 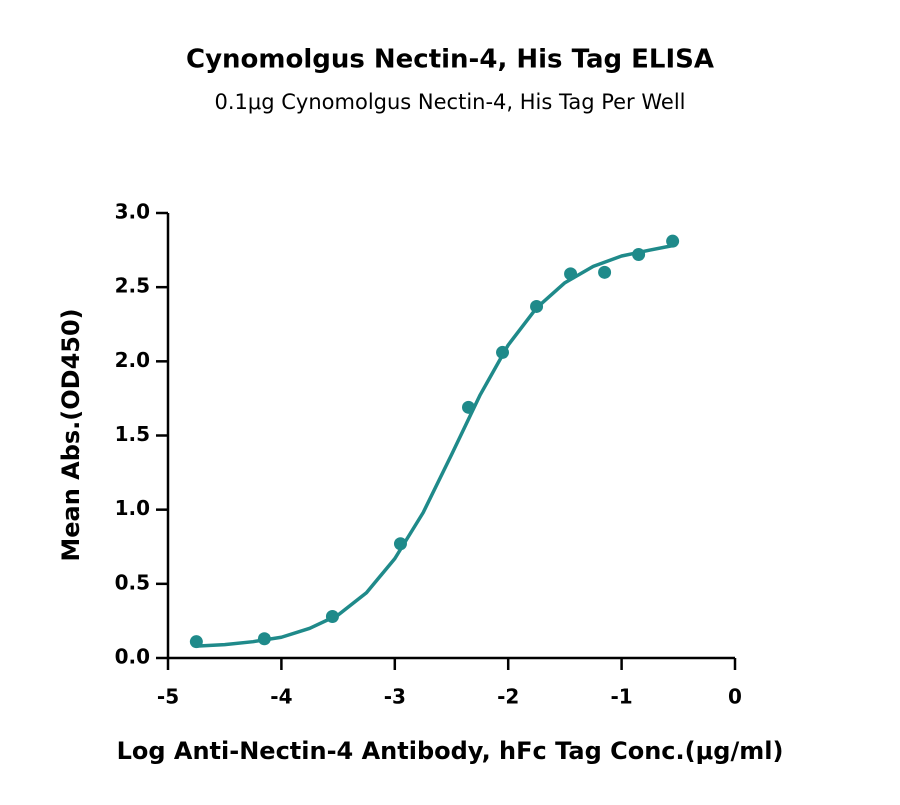 I want to click on y-tick-label: 1.5, so click(x=132, y=434).